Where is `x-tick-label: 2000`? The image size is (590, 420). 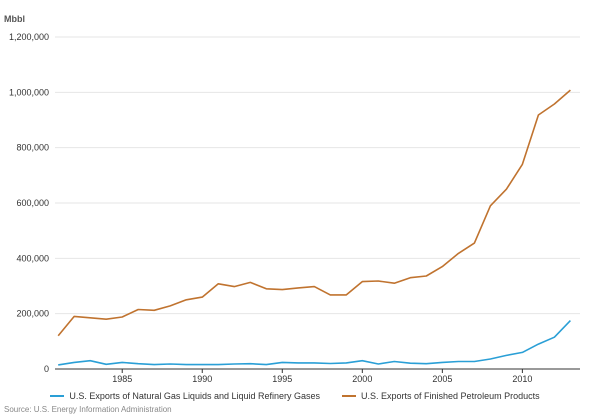
x-tick-label: 2000 is located at coordinates (362, 379).